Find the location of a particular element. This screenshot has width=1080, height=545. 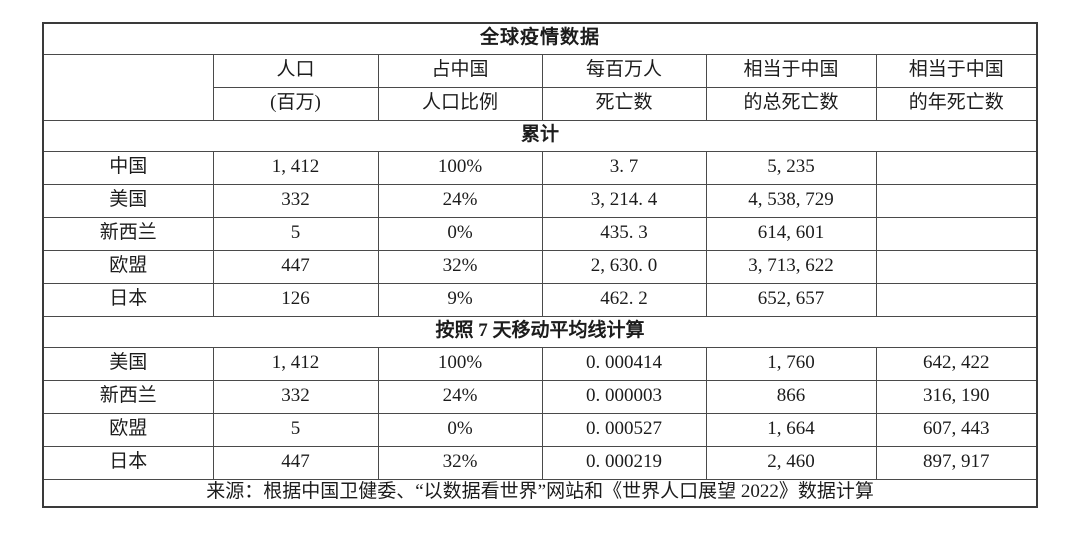

cell-deaths-per-million: 0. 000527 is located at coordinates (624, 429).